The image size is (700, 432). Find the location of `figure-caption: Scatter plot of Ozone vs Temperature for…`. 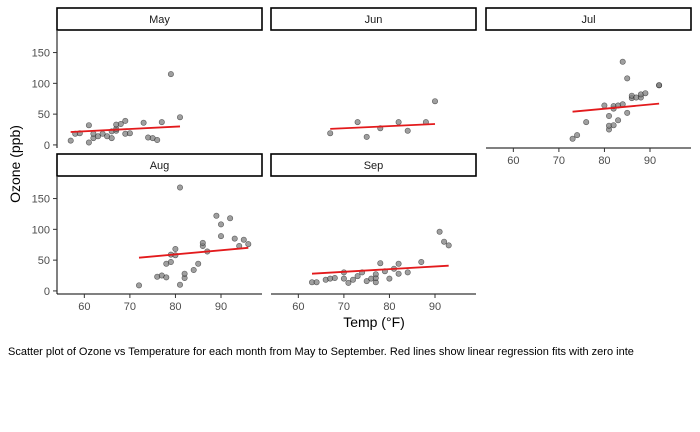

figure-caption: Scatter plot of Ozone vs Temperature for… is located at coordinates (321, 352).